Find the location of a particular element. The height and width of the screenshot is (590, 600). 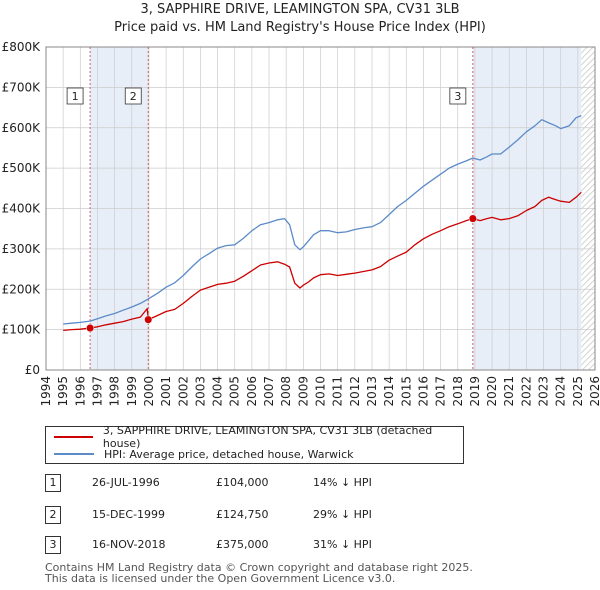

x-tick-label: 2018 is located at coordinates (458, 391).